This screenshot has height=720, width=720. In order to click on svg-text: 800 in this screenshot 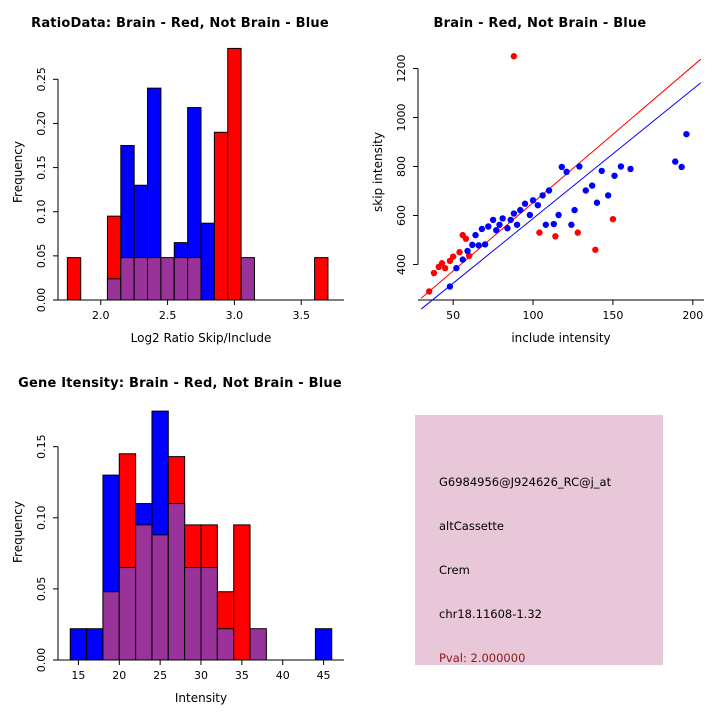, I will do `click(401, 166)`.